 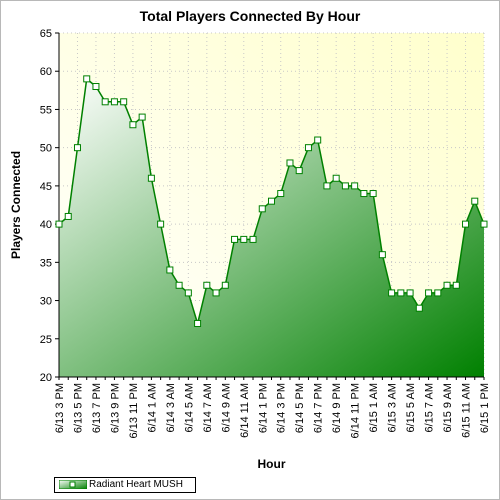 I want to click on x-tick-label: 6/15 9 AM, so click(x=448, y=408).